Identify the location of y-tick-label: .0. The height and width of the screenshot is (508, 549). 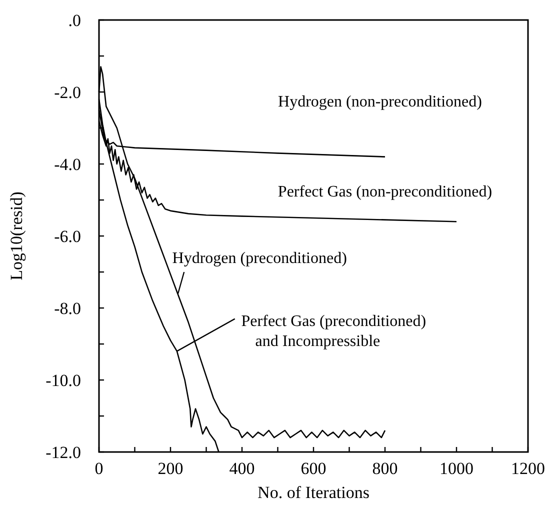
(74, 20).